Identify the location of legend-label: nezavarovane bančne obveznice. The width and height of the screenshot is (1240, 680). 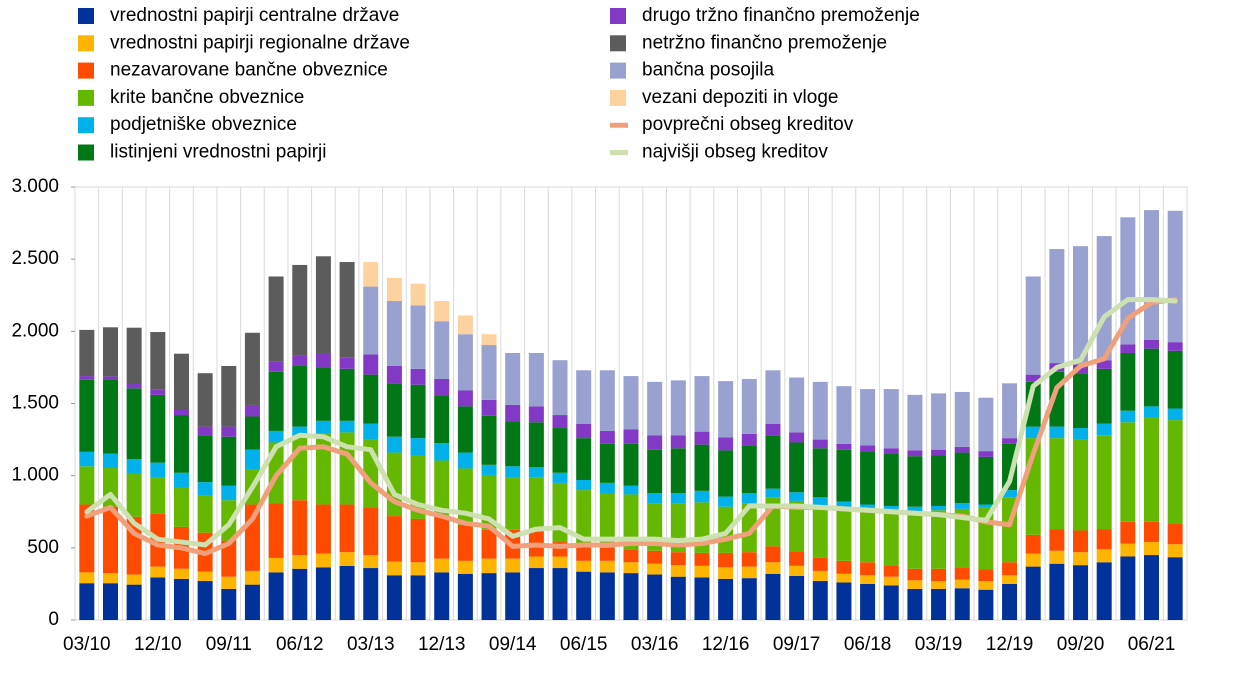
(249, 70).